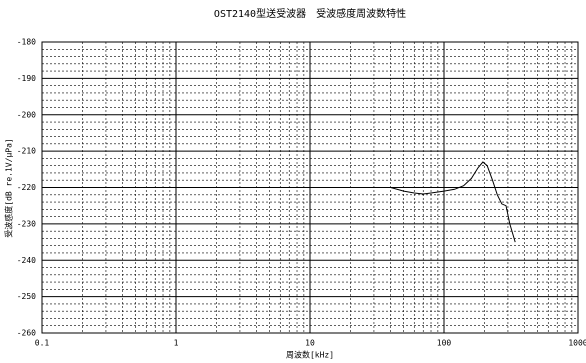  What do you see at coordinates (26, 333) in the screenshot?
I see `y-tick-label: -260` at bounding box center [26, 333].